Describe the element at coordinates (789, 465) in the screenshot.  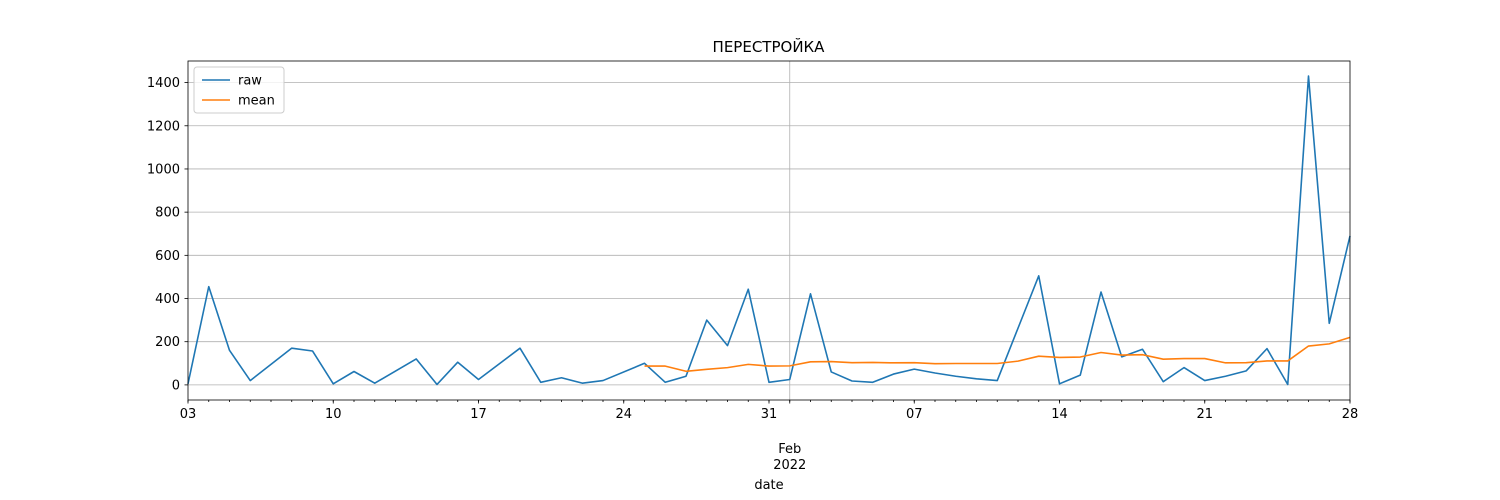
I see `x-year-label: 2022` at that location.